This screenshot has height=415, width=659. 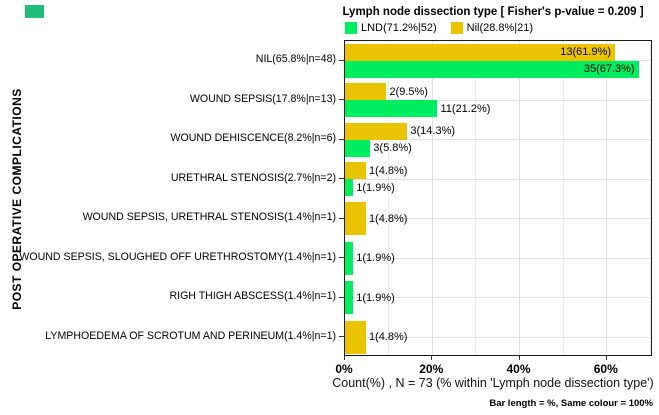 What do you see at coordinates (253, 177) in the screenshot?
I see `category-label: URETHRAL STENOSIS(2.7%|n=2)` at bounding box center [253, 177].